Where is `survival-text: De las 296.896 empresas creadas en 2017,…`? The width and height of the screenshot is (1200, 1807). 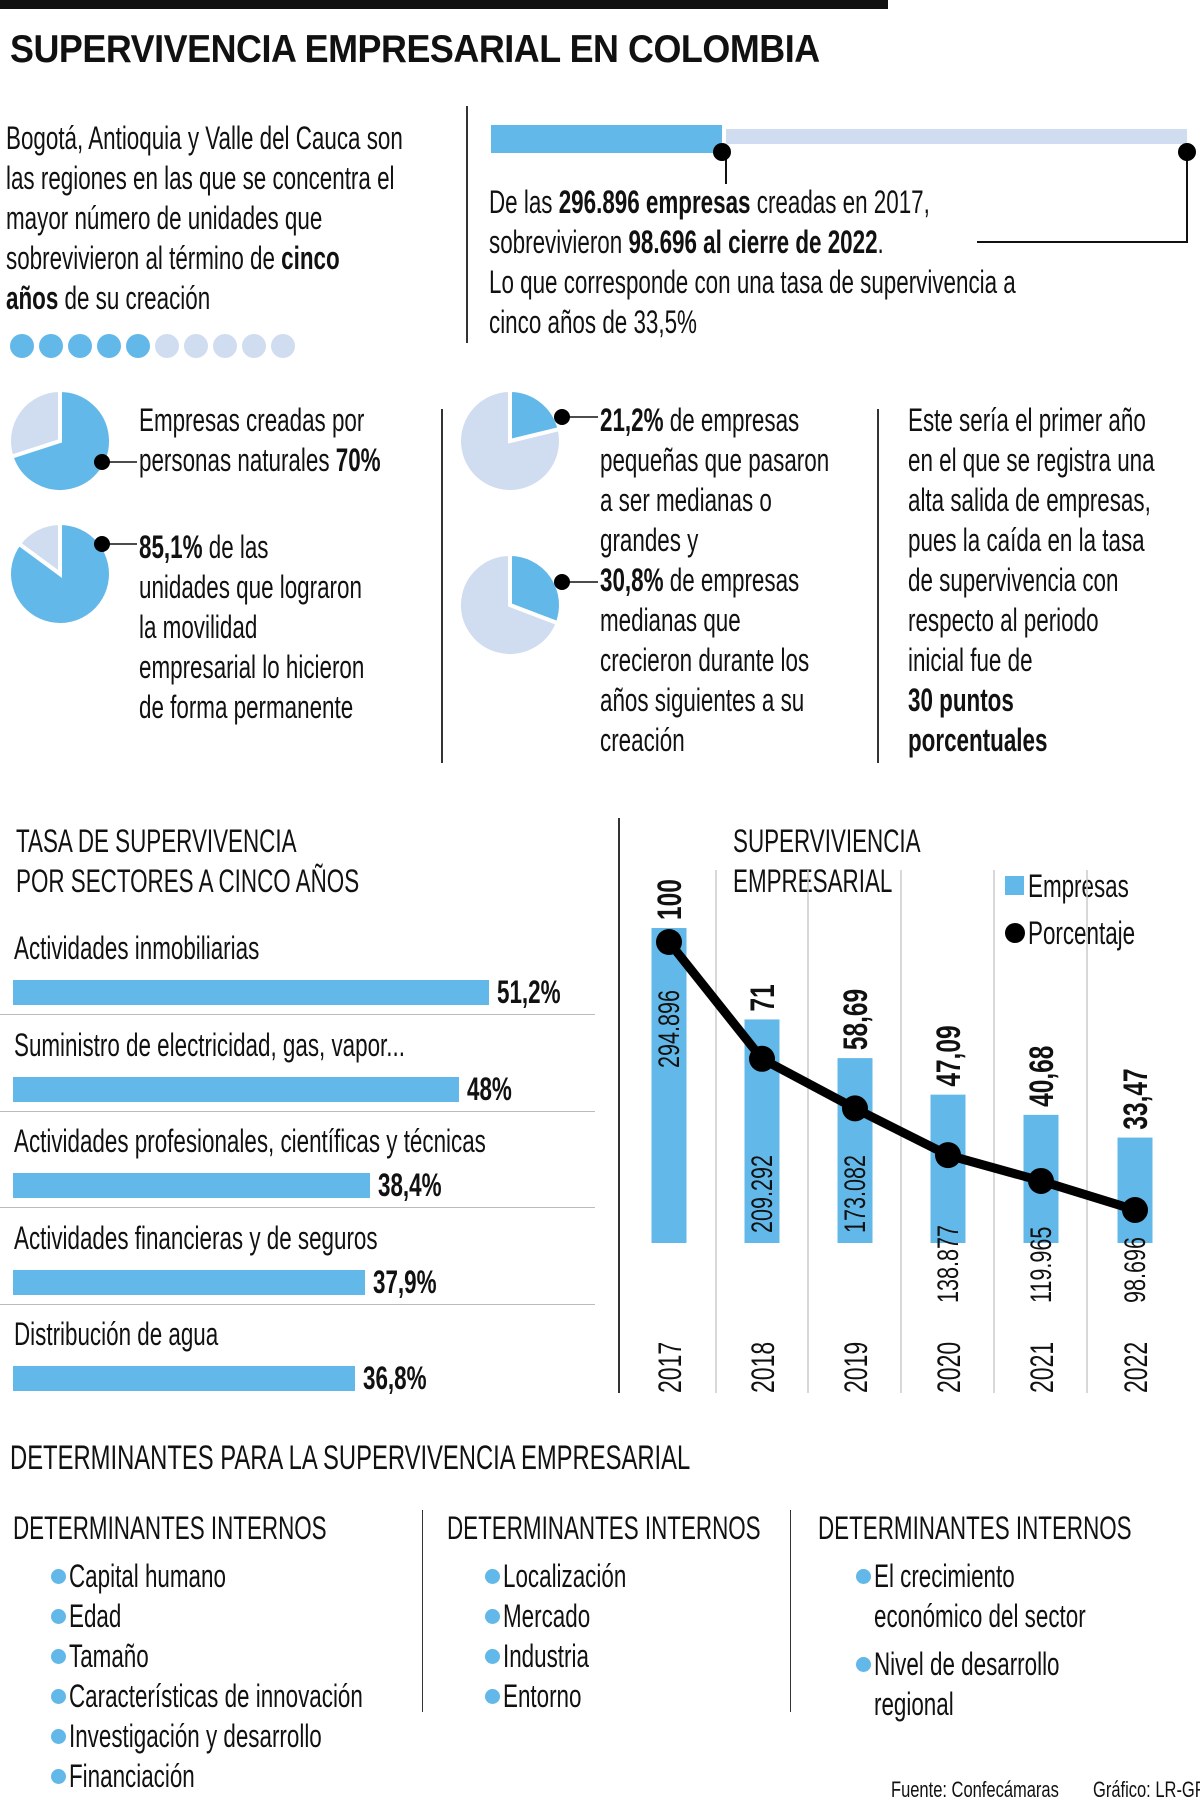 survival-text: De las 296.896 empresas creadas en 2017,… is located at coordinates (752, 262).